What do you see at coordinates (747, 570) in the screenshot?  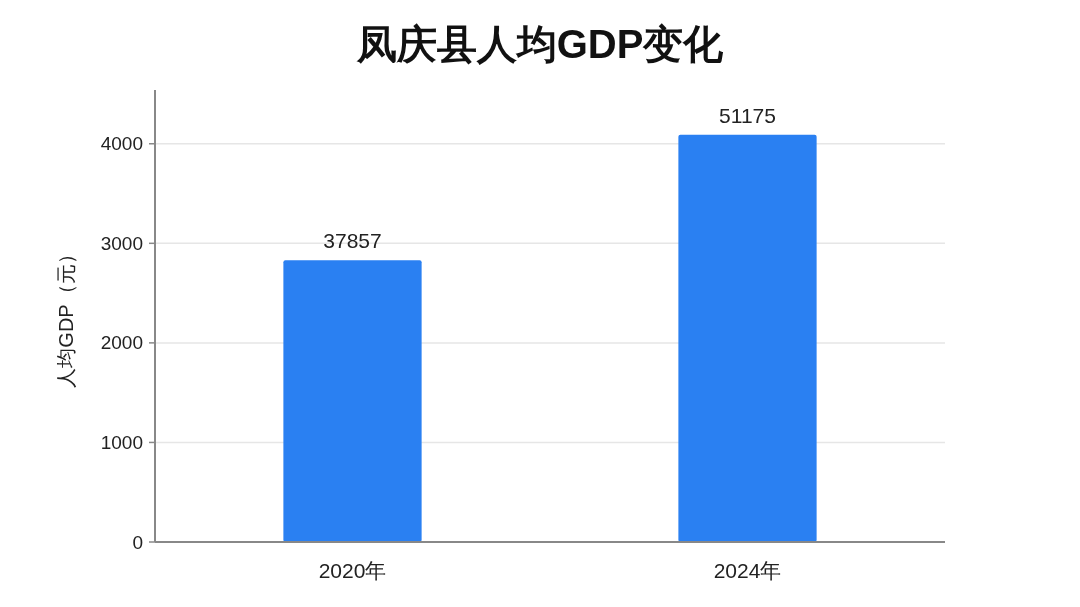 I see `x-tick-label: 2024年` at bounding box center [747, 570].